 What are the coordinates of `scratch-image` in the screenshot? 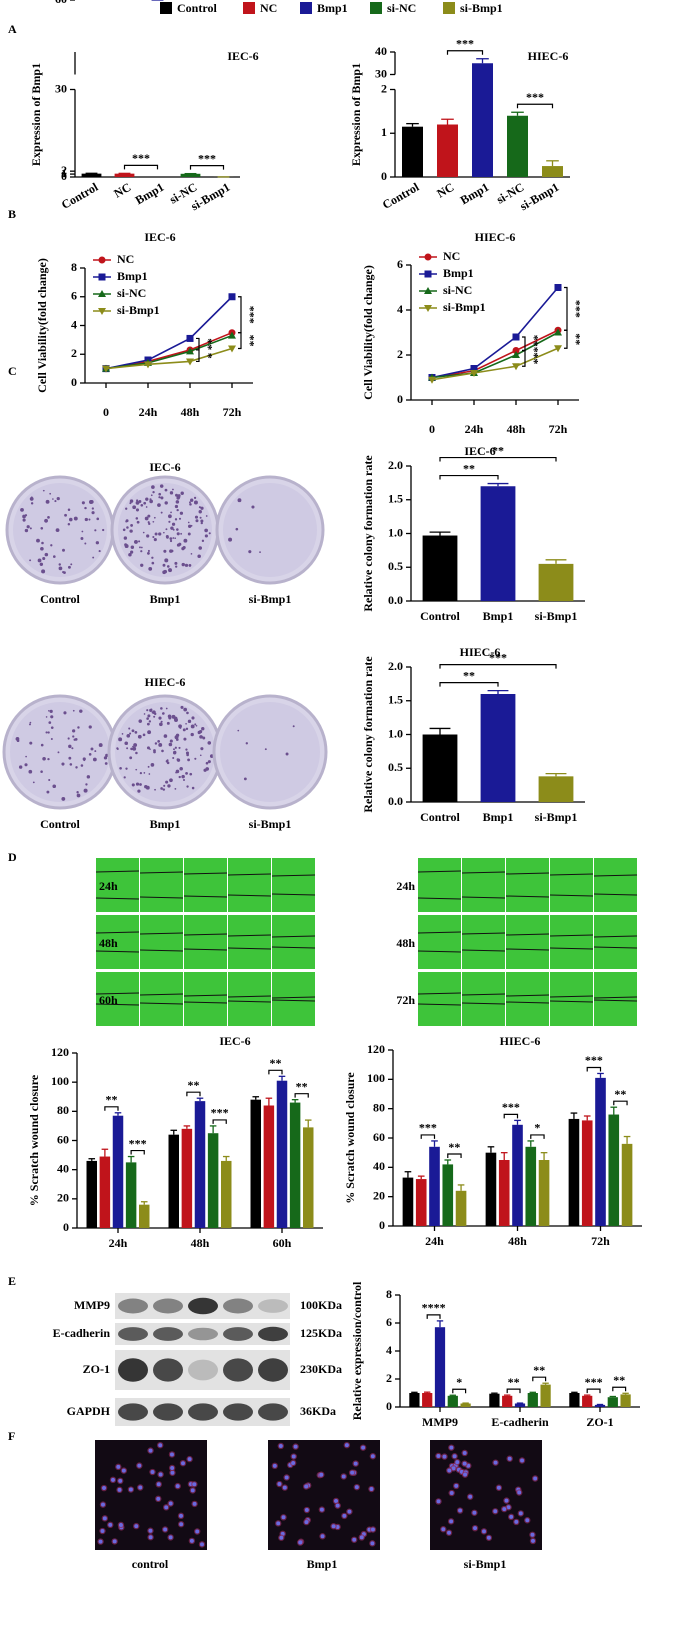 It's located at (527, 885).